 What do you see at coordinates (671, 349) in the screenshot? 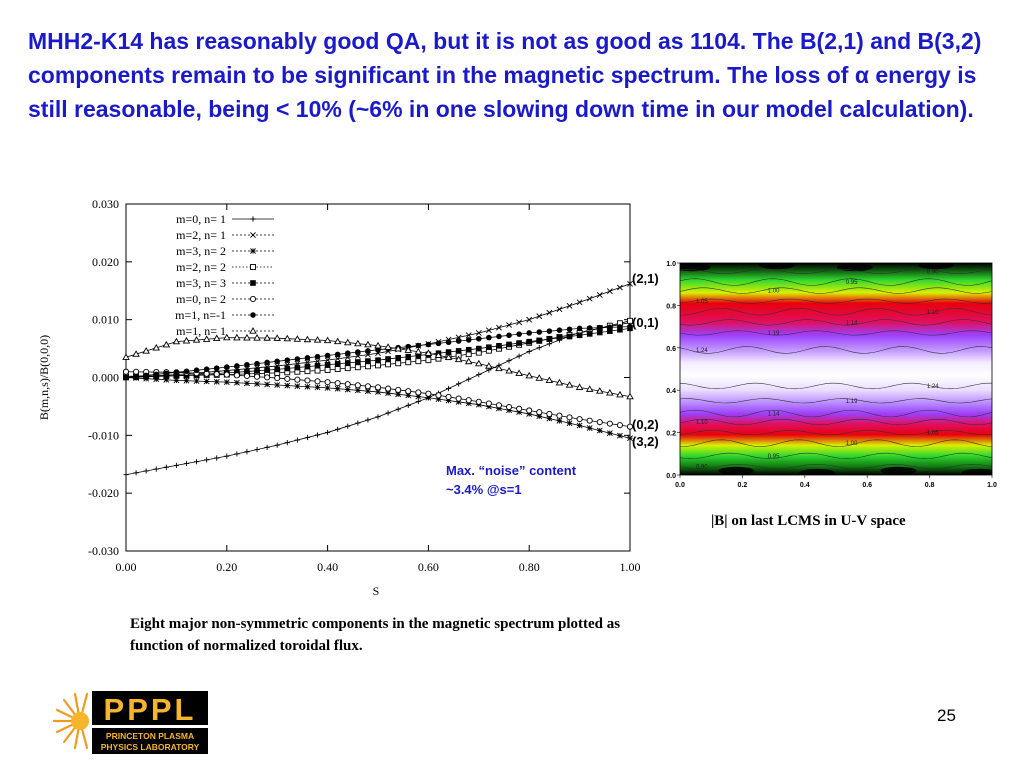
I see `contour-y-tick-label: 0.6` at bounding box center [671, 349].